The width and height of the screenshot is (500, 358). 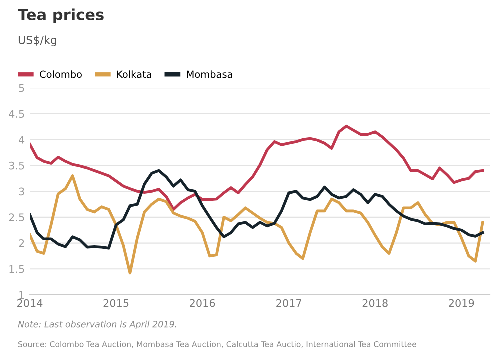 I want to click on y-tick-label: 2.5, so click(x=16, y=218).